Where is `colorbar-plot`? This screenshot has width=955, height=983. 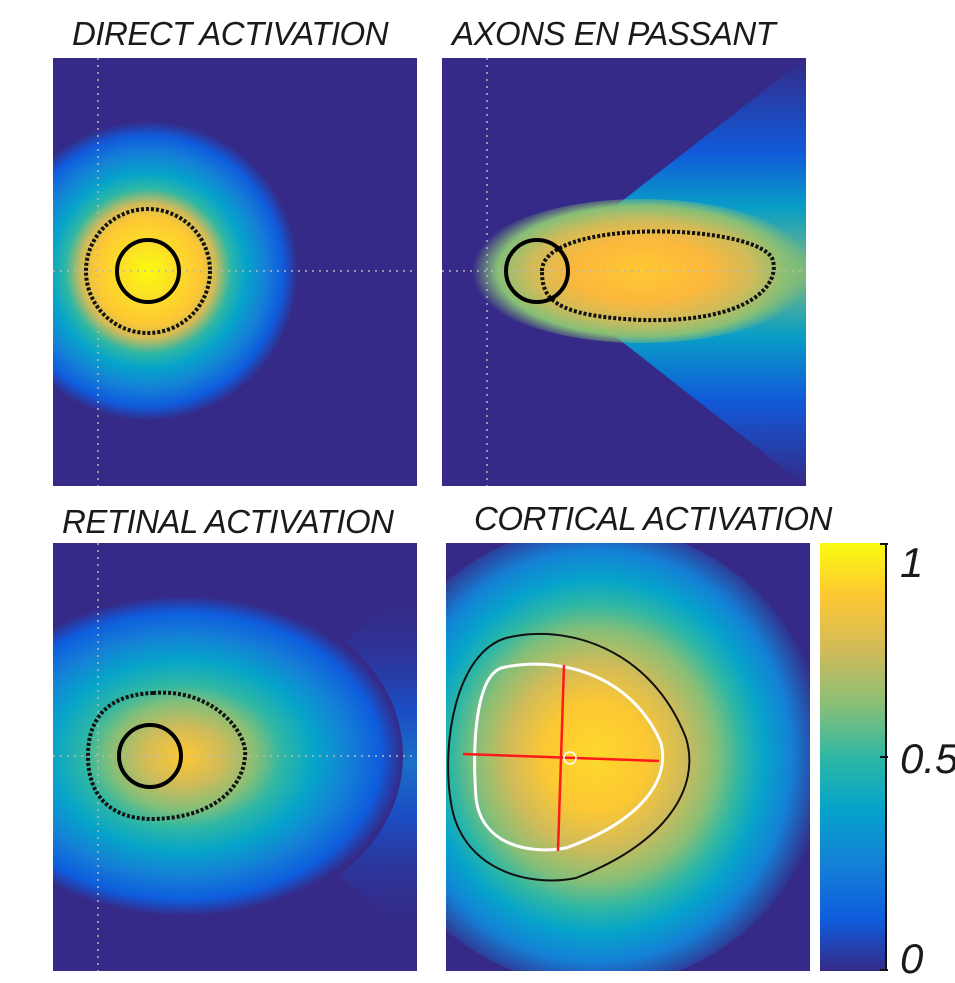
colorbar-plot is located at coordinates (854, 757).